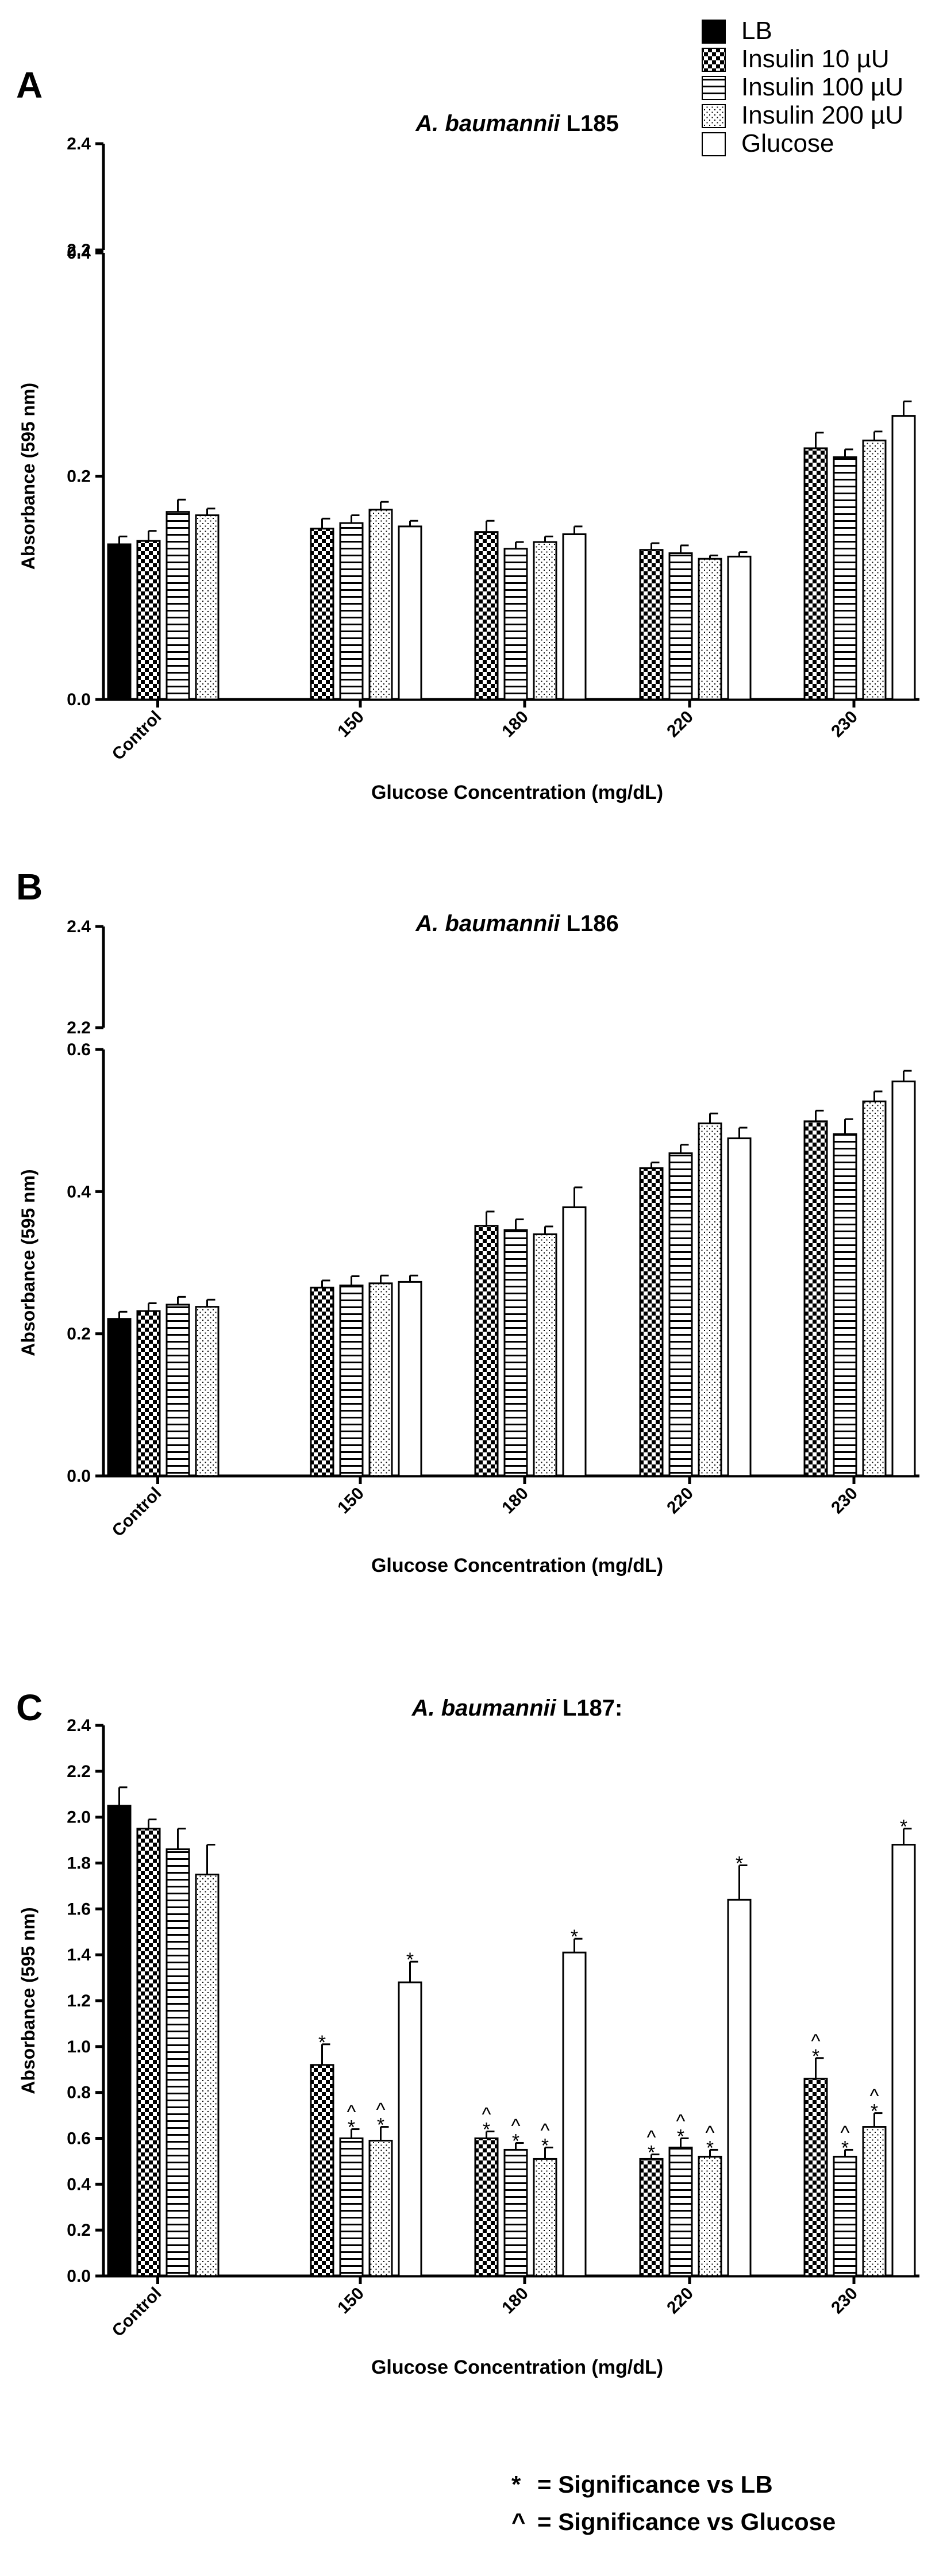  I want to click on y-tick-label-upper: 2.2, so click(79, 250).